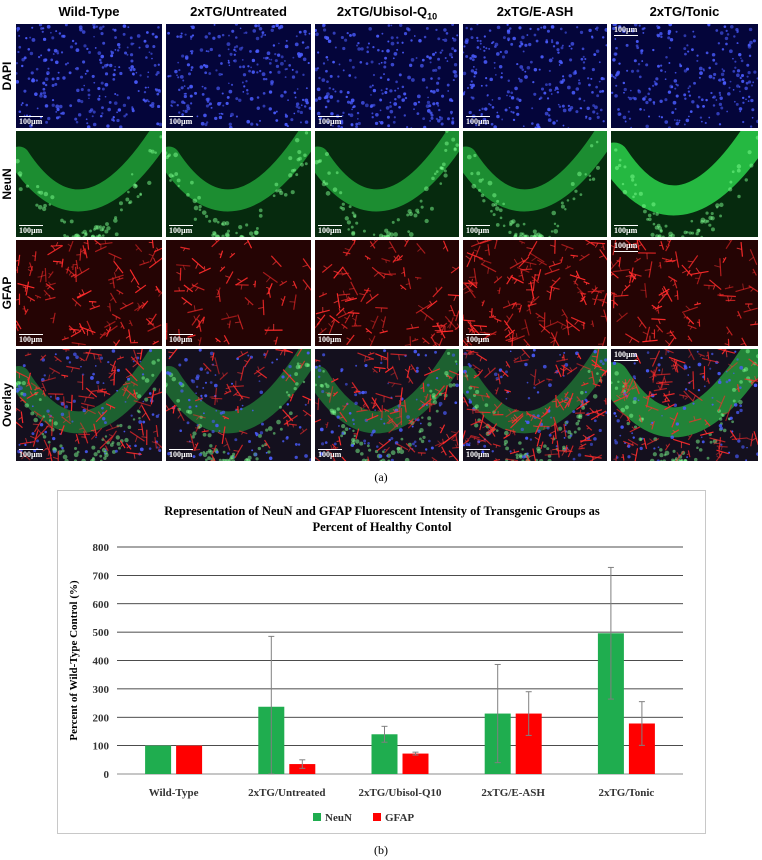 This screenshot has width=762, height=860. What do you see at coordinates (101, 605) in the screenshot?
I see `y-tick-label: 600` at bounding box center [101, 605].